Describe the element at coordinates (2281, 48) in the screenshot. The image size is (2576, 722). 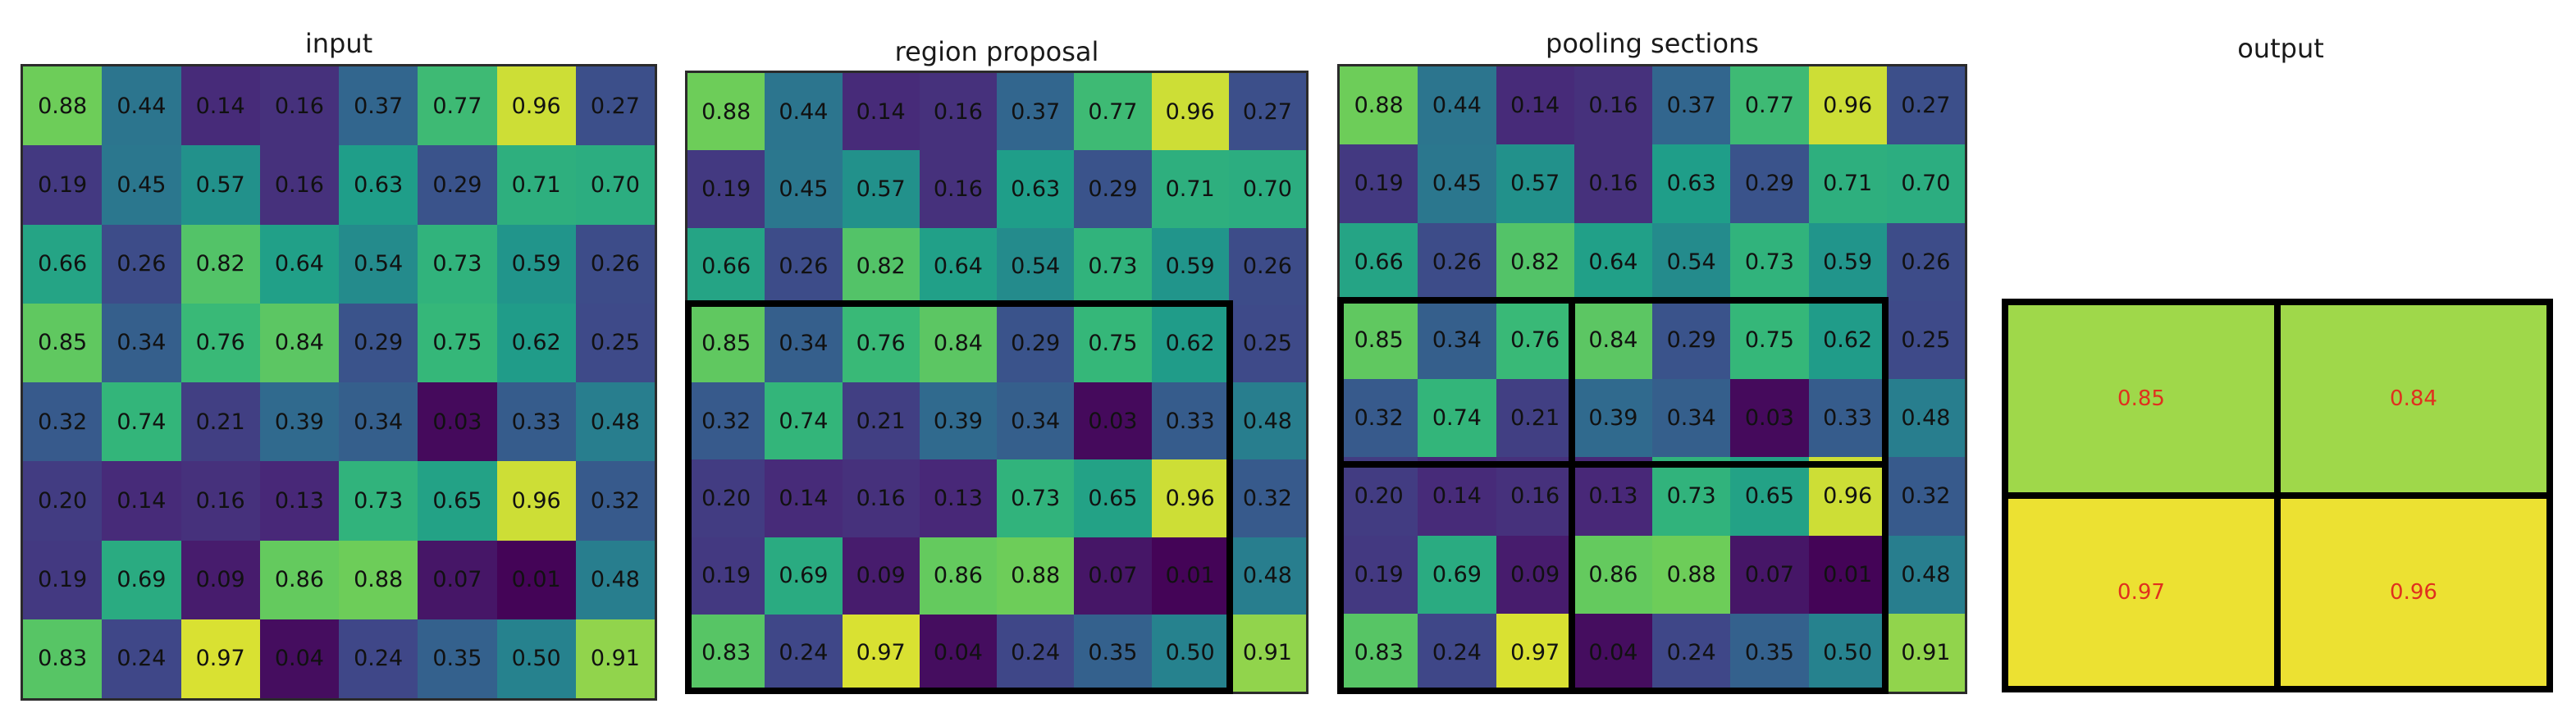
I see `output-title: output` at that location.